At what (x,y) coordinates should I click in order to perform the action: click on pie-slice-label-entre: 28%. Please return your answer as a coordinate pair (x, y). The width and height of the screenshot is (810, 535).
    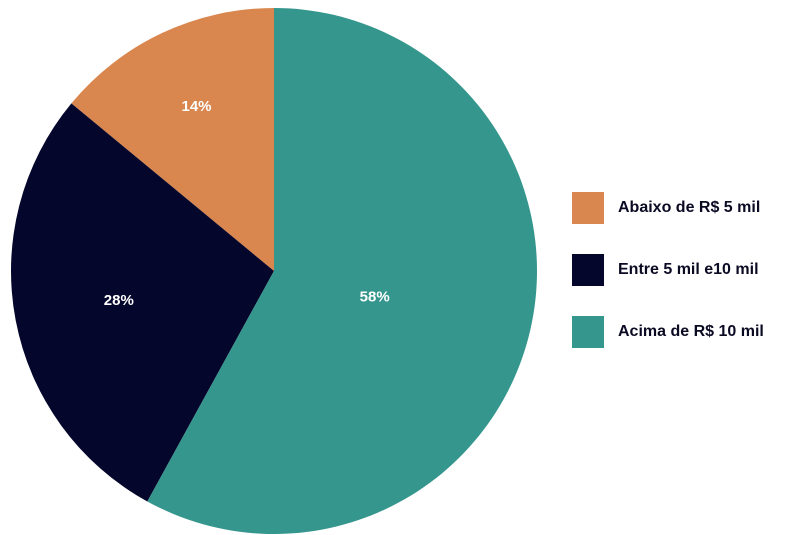
    Looking at the image, I should click on (119, 300).